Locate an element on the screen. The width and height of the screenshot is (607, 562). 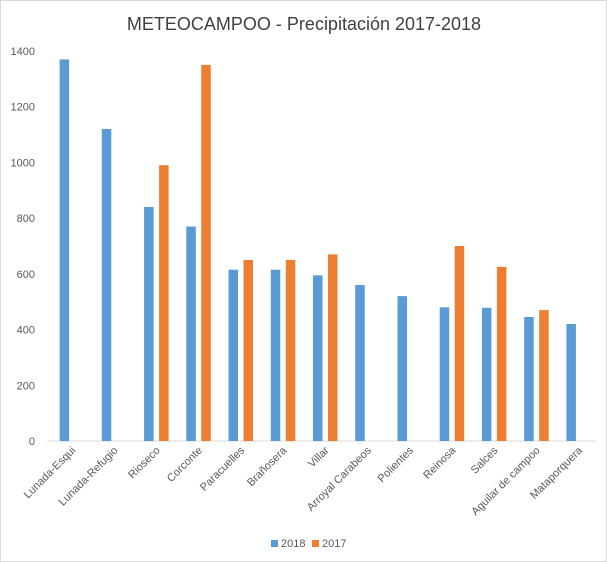
bar-2018-rioseco is located at coordinates (149, 324).